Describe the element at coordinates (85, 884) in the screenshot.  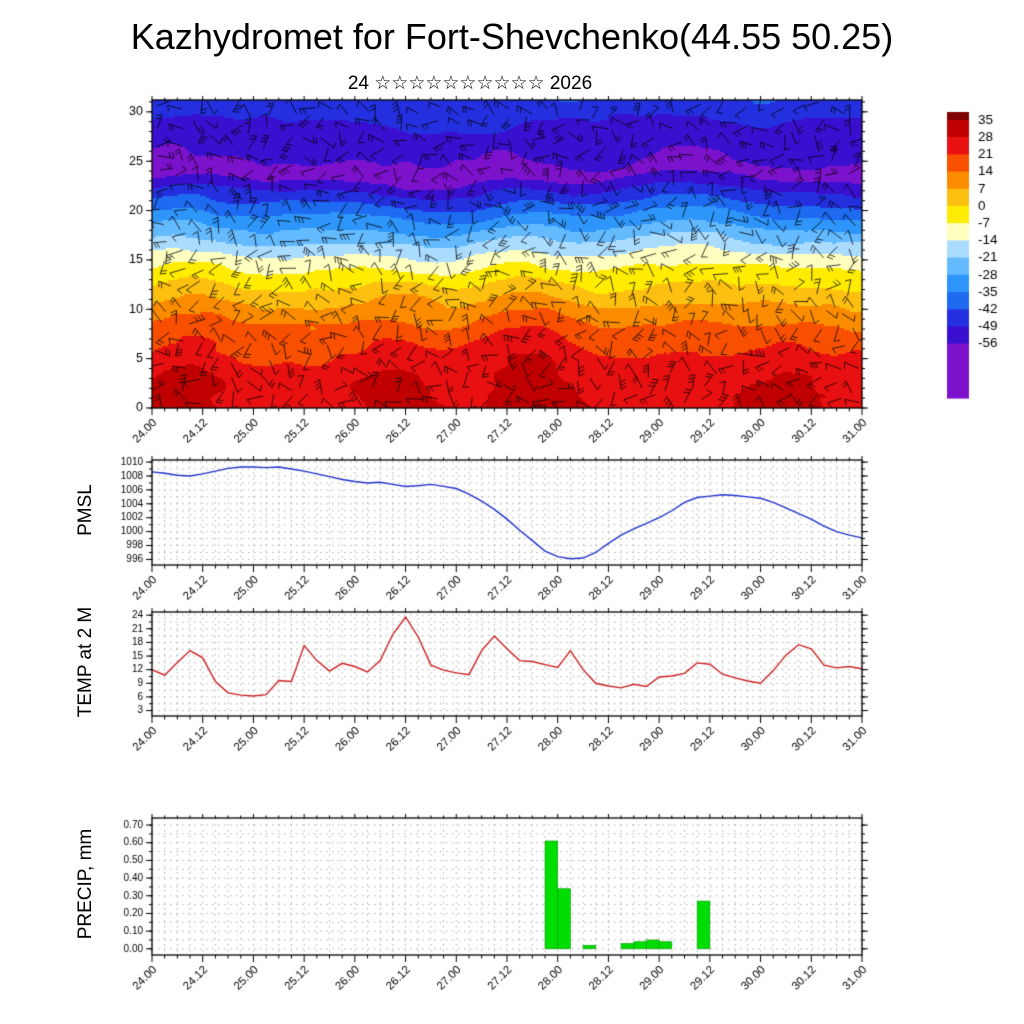
I see `precip-axis-label: PRECIP, mm` at that location.